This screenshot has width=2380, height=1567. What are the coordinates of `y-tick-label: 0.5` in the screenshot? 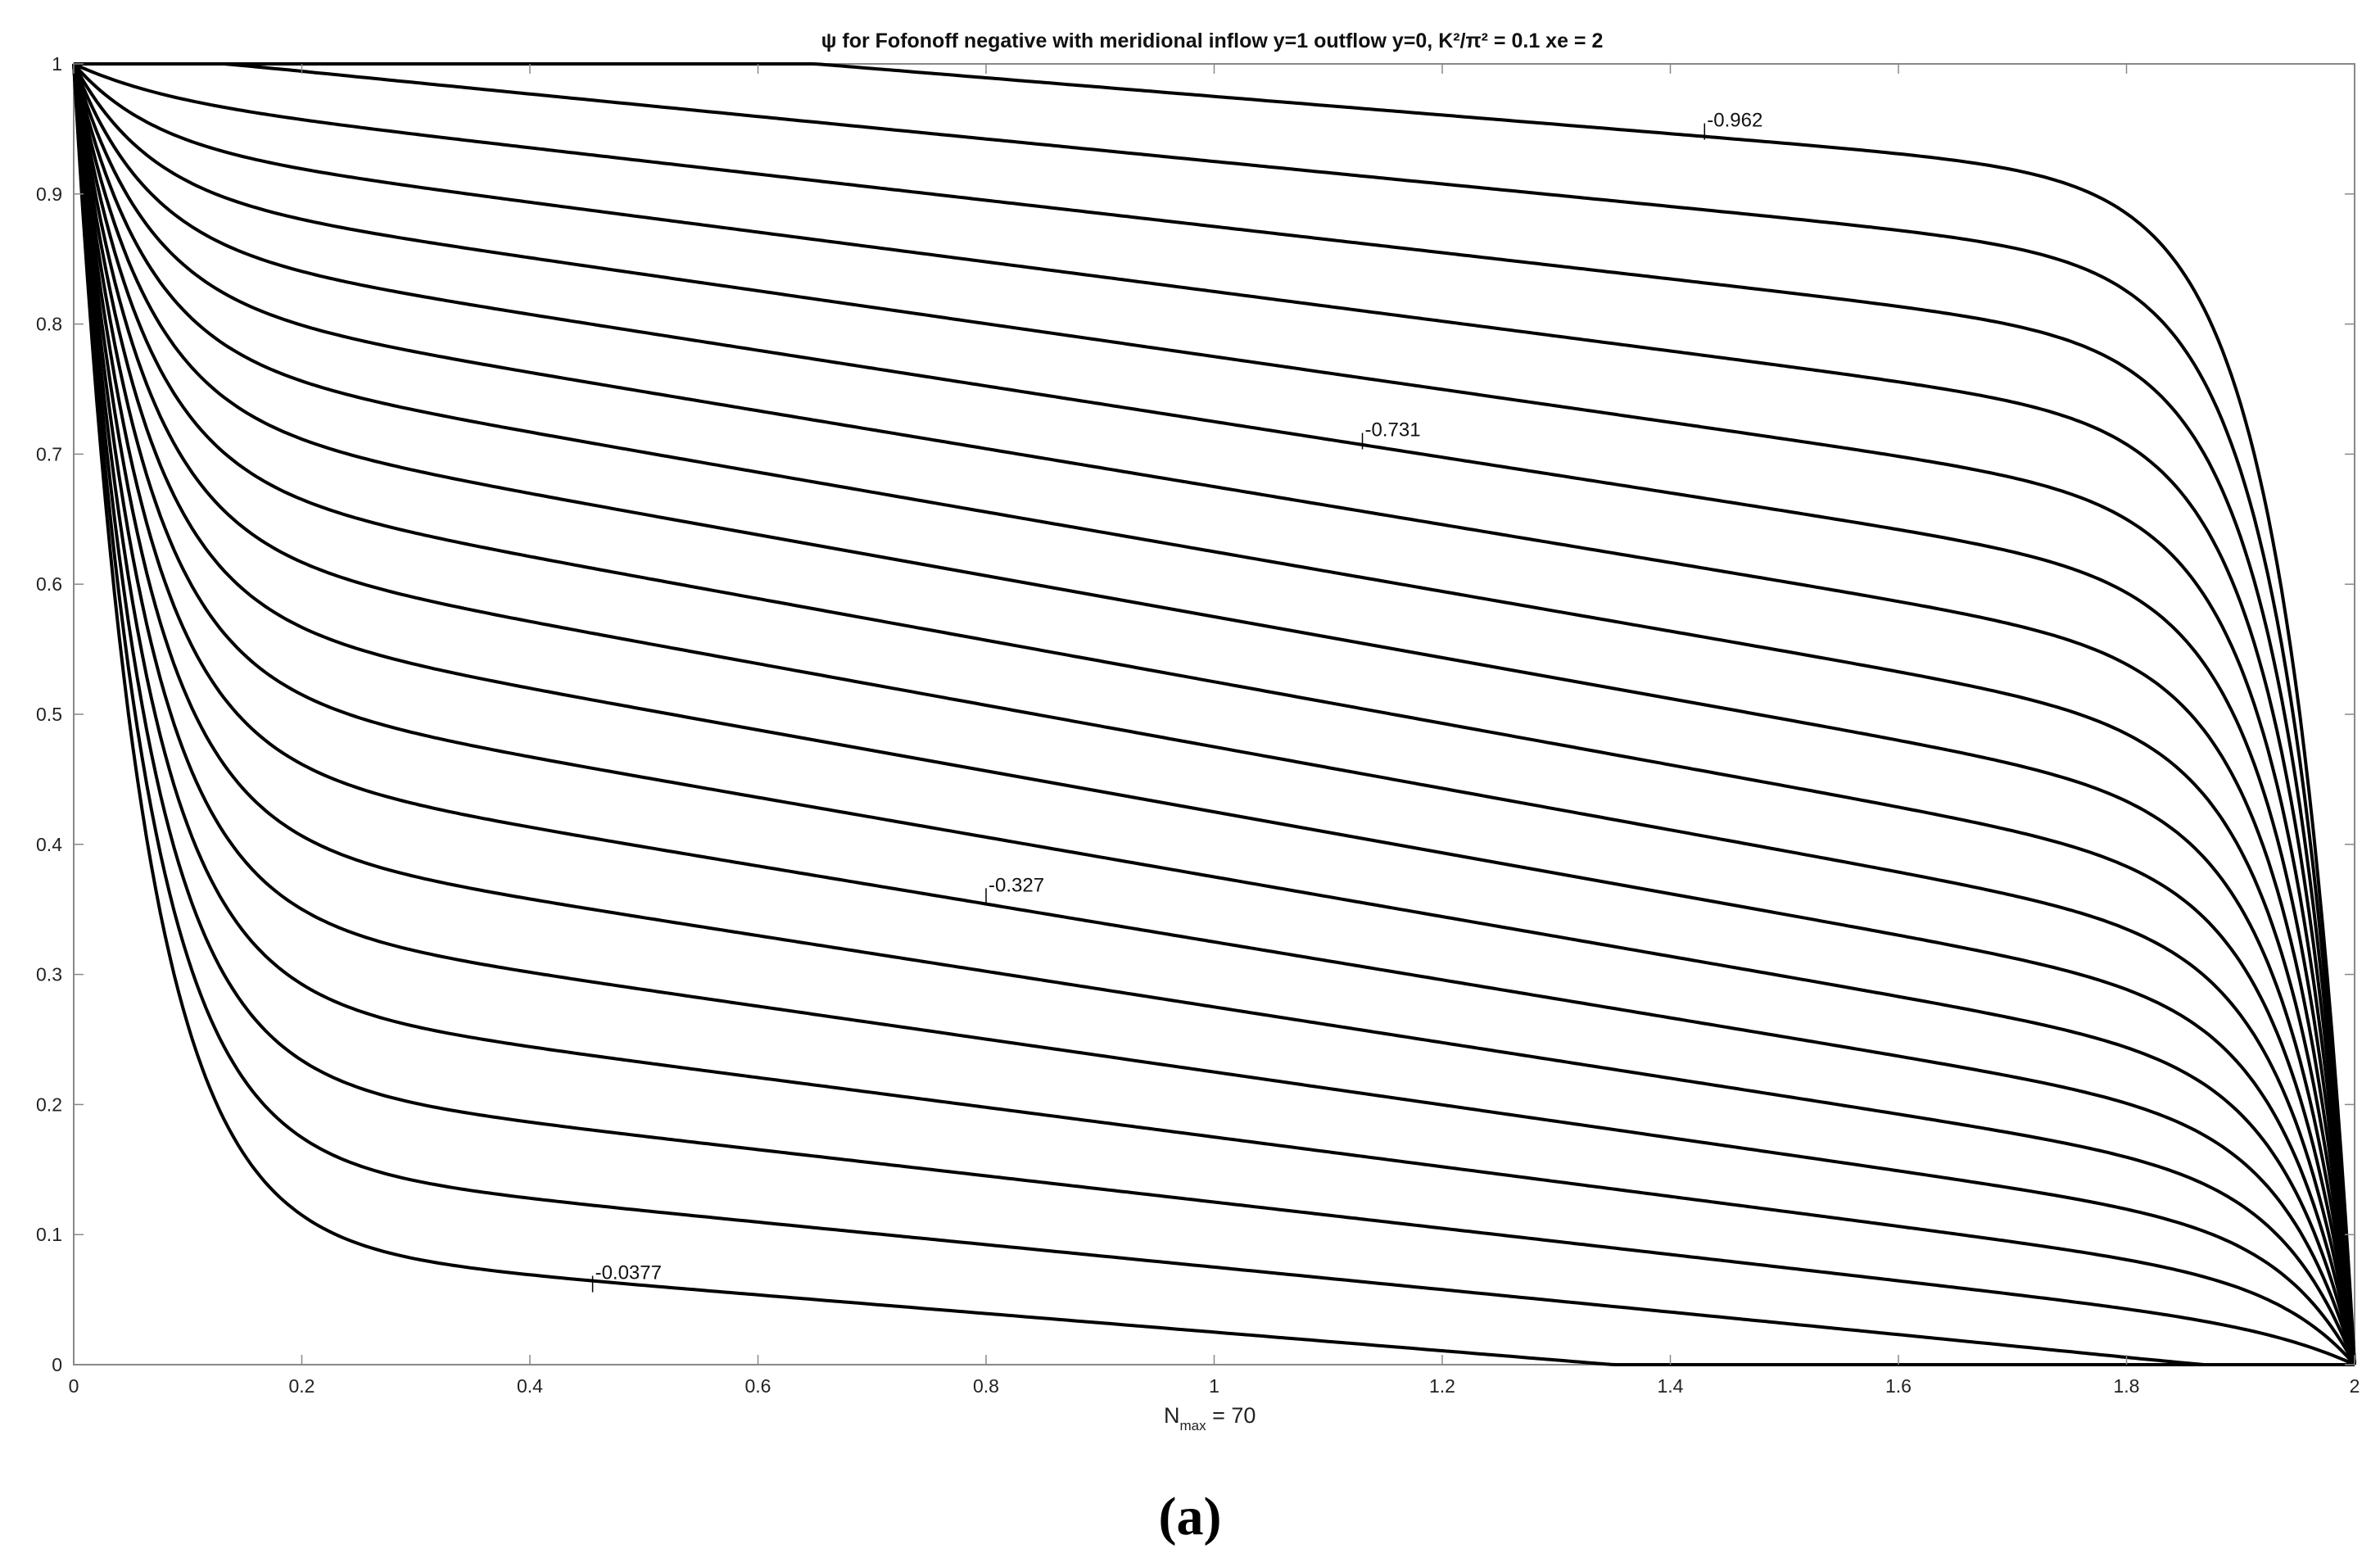 It's located at (49, 714).